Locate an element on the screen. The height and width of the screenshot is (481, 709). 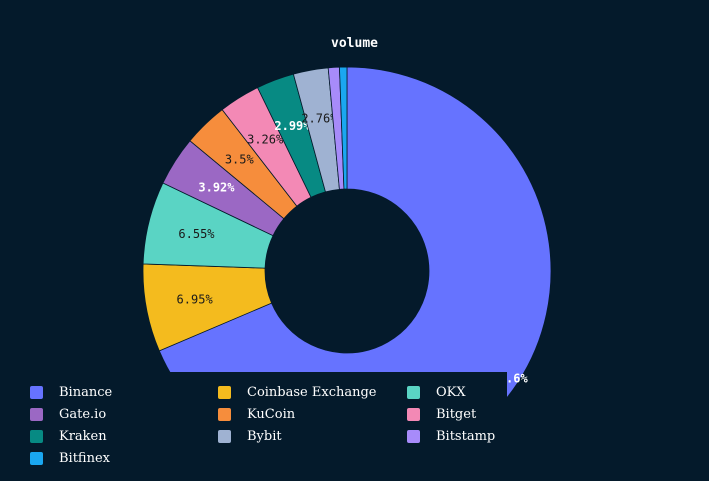
slice-label: 3.92% is located at coordinates (216, 187).